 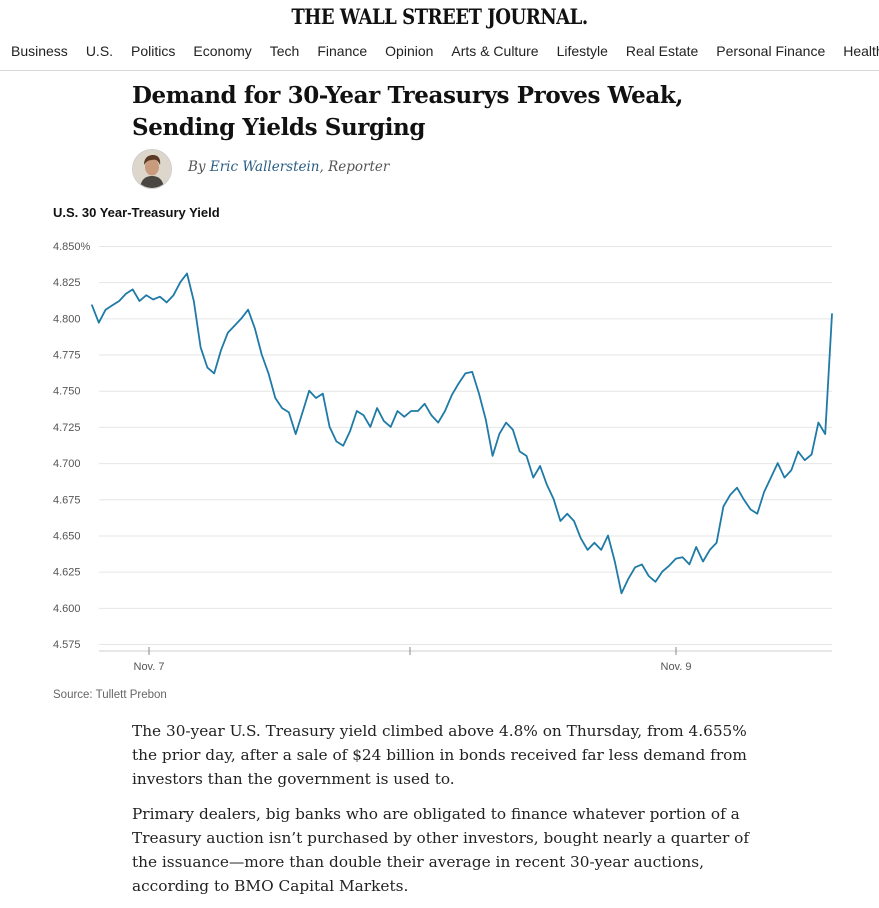 What do you see at coordinates (153, 51) in the screenshot?
I see `nav-item-politics: Politics` at bounding box center [153, 51].